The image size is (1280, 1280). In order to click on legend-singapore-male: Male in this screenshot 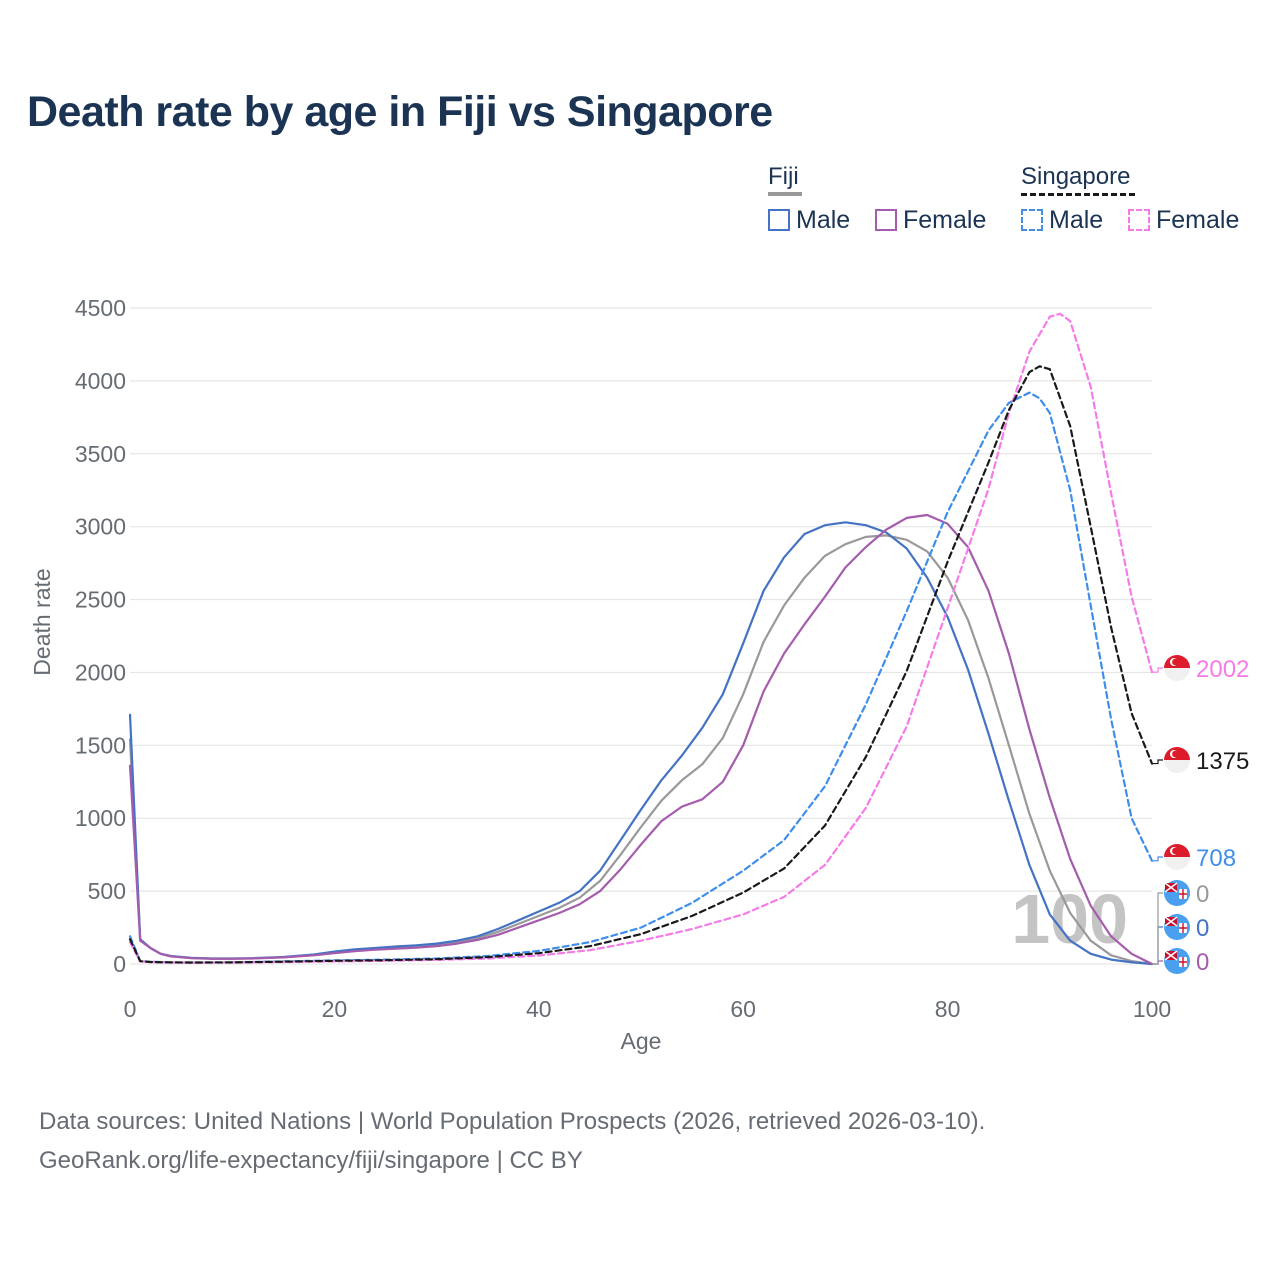, I will do `click(1062, 220)`.